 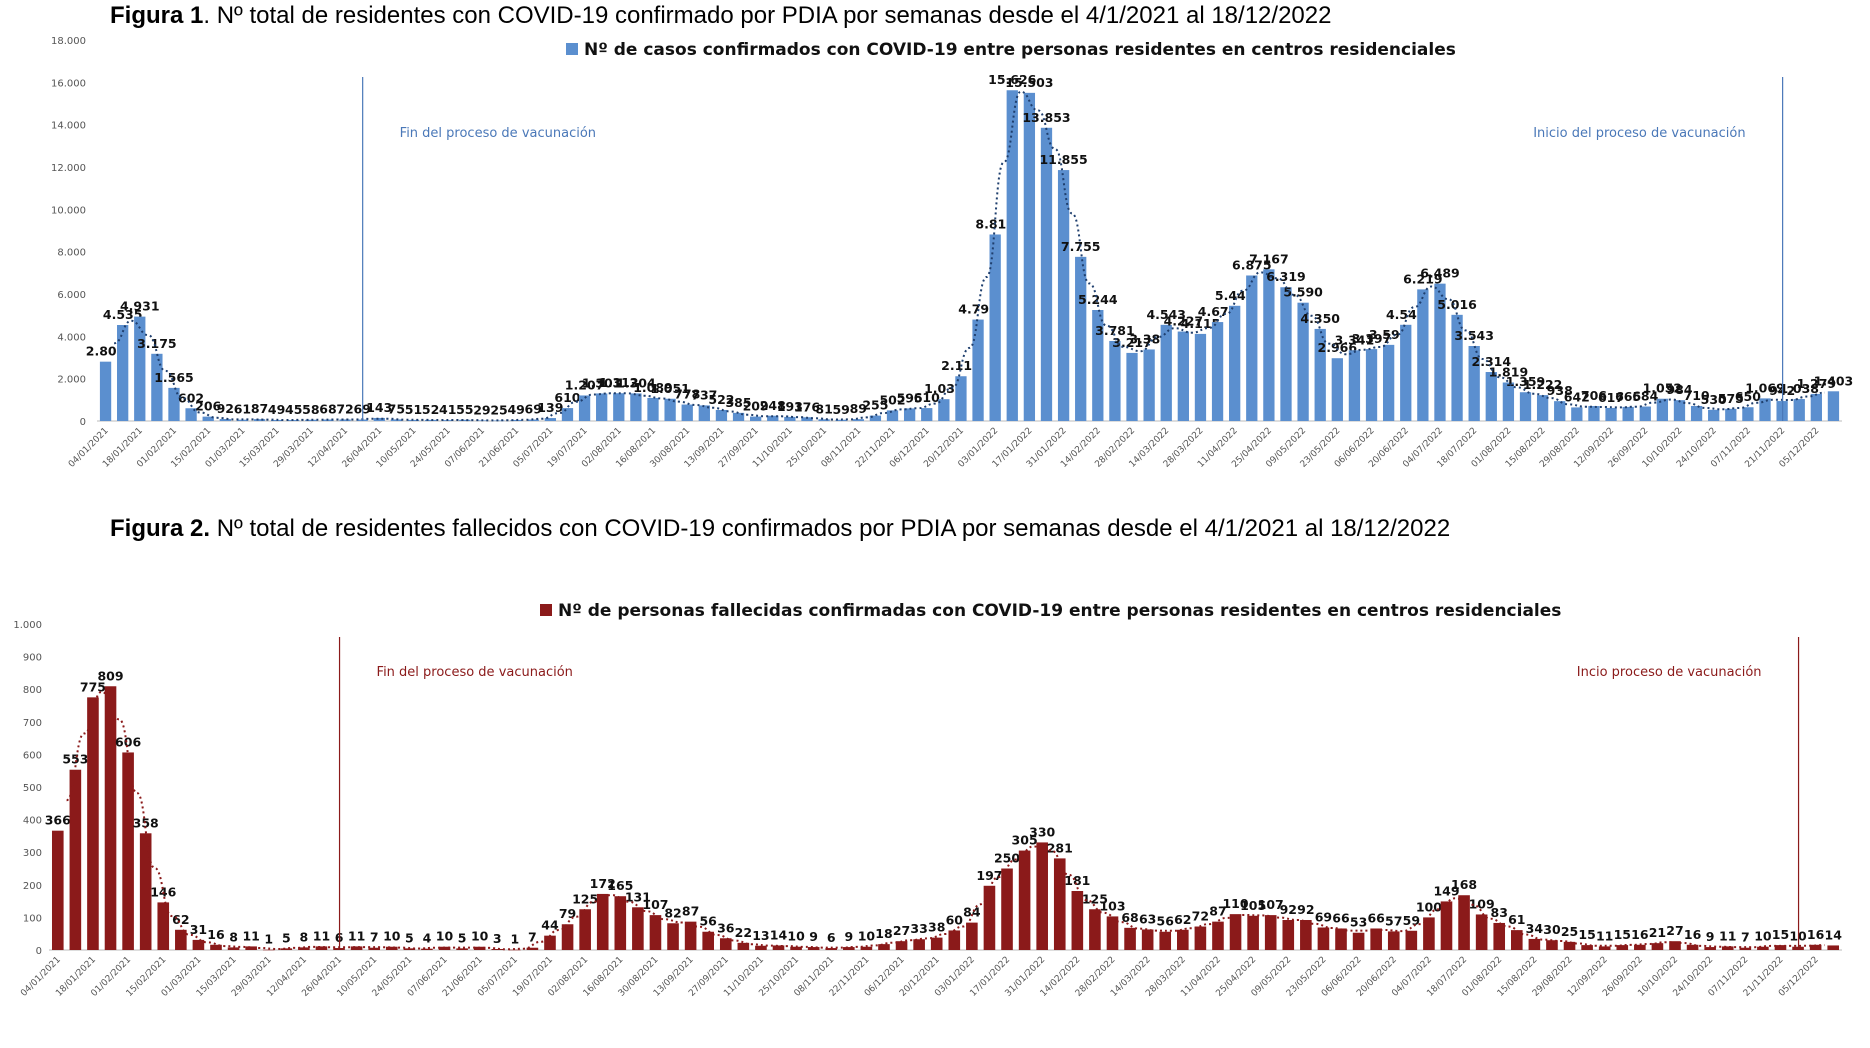 I want to click on fig1-y-tick: 2.000, so click(x=71, y=380).